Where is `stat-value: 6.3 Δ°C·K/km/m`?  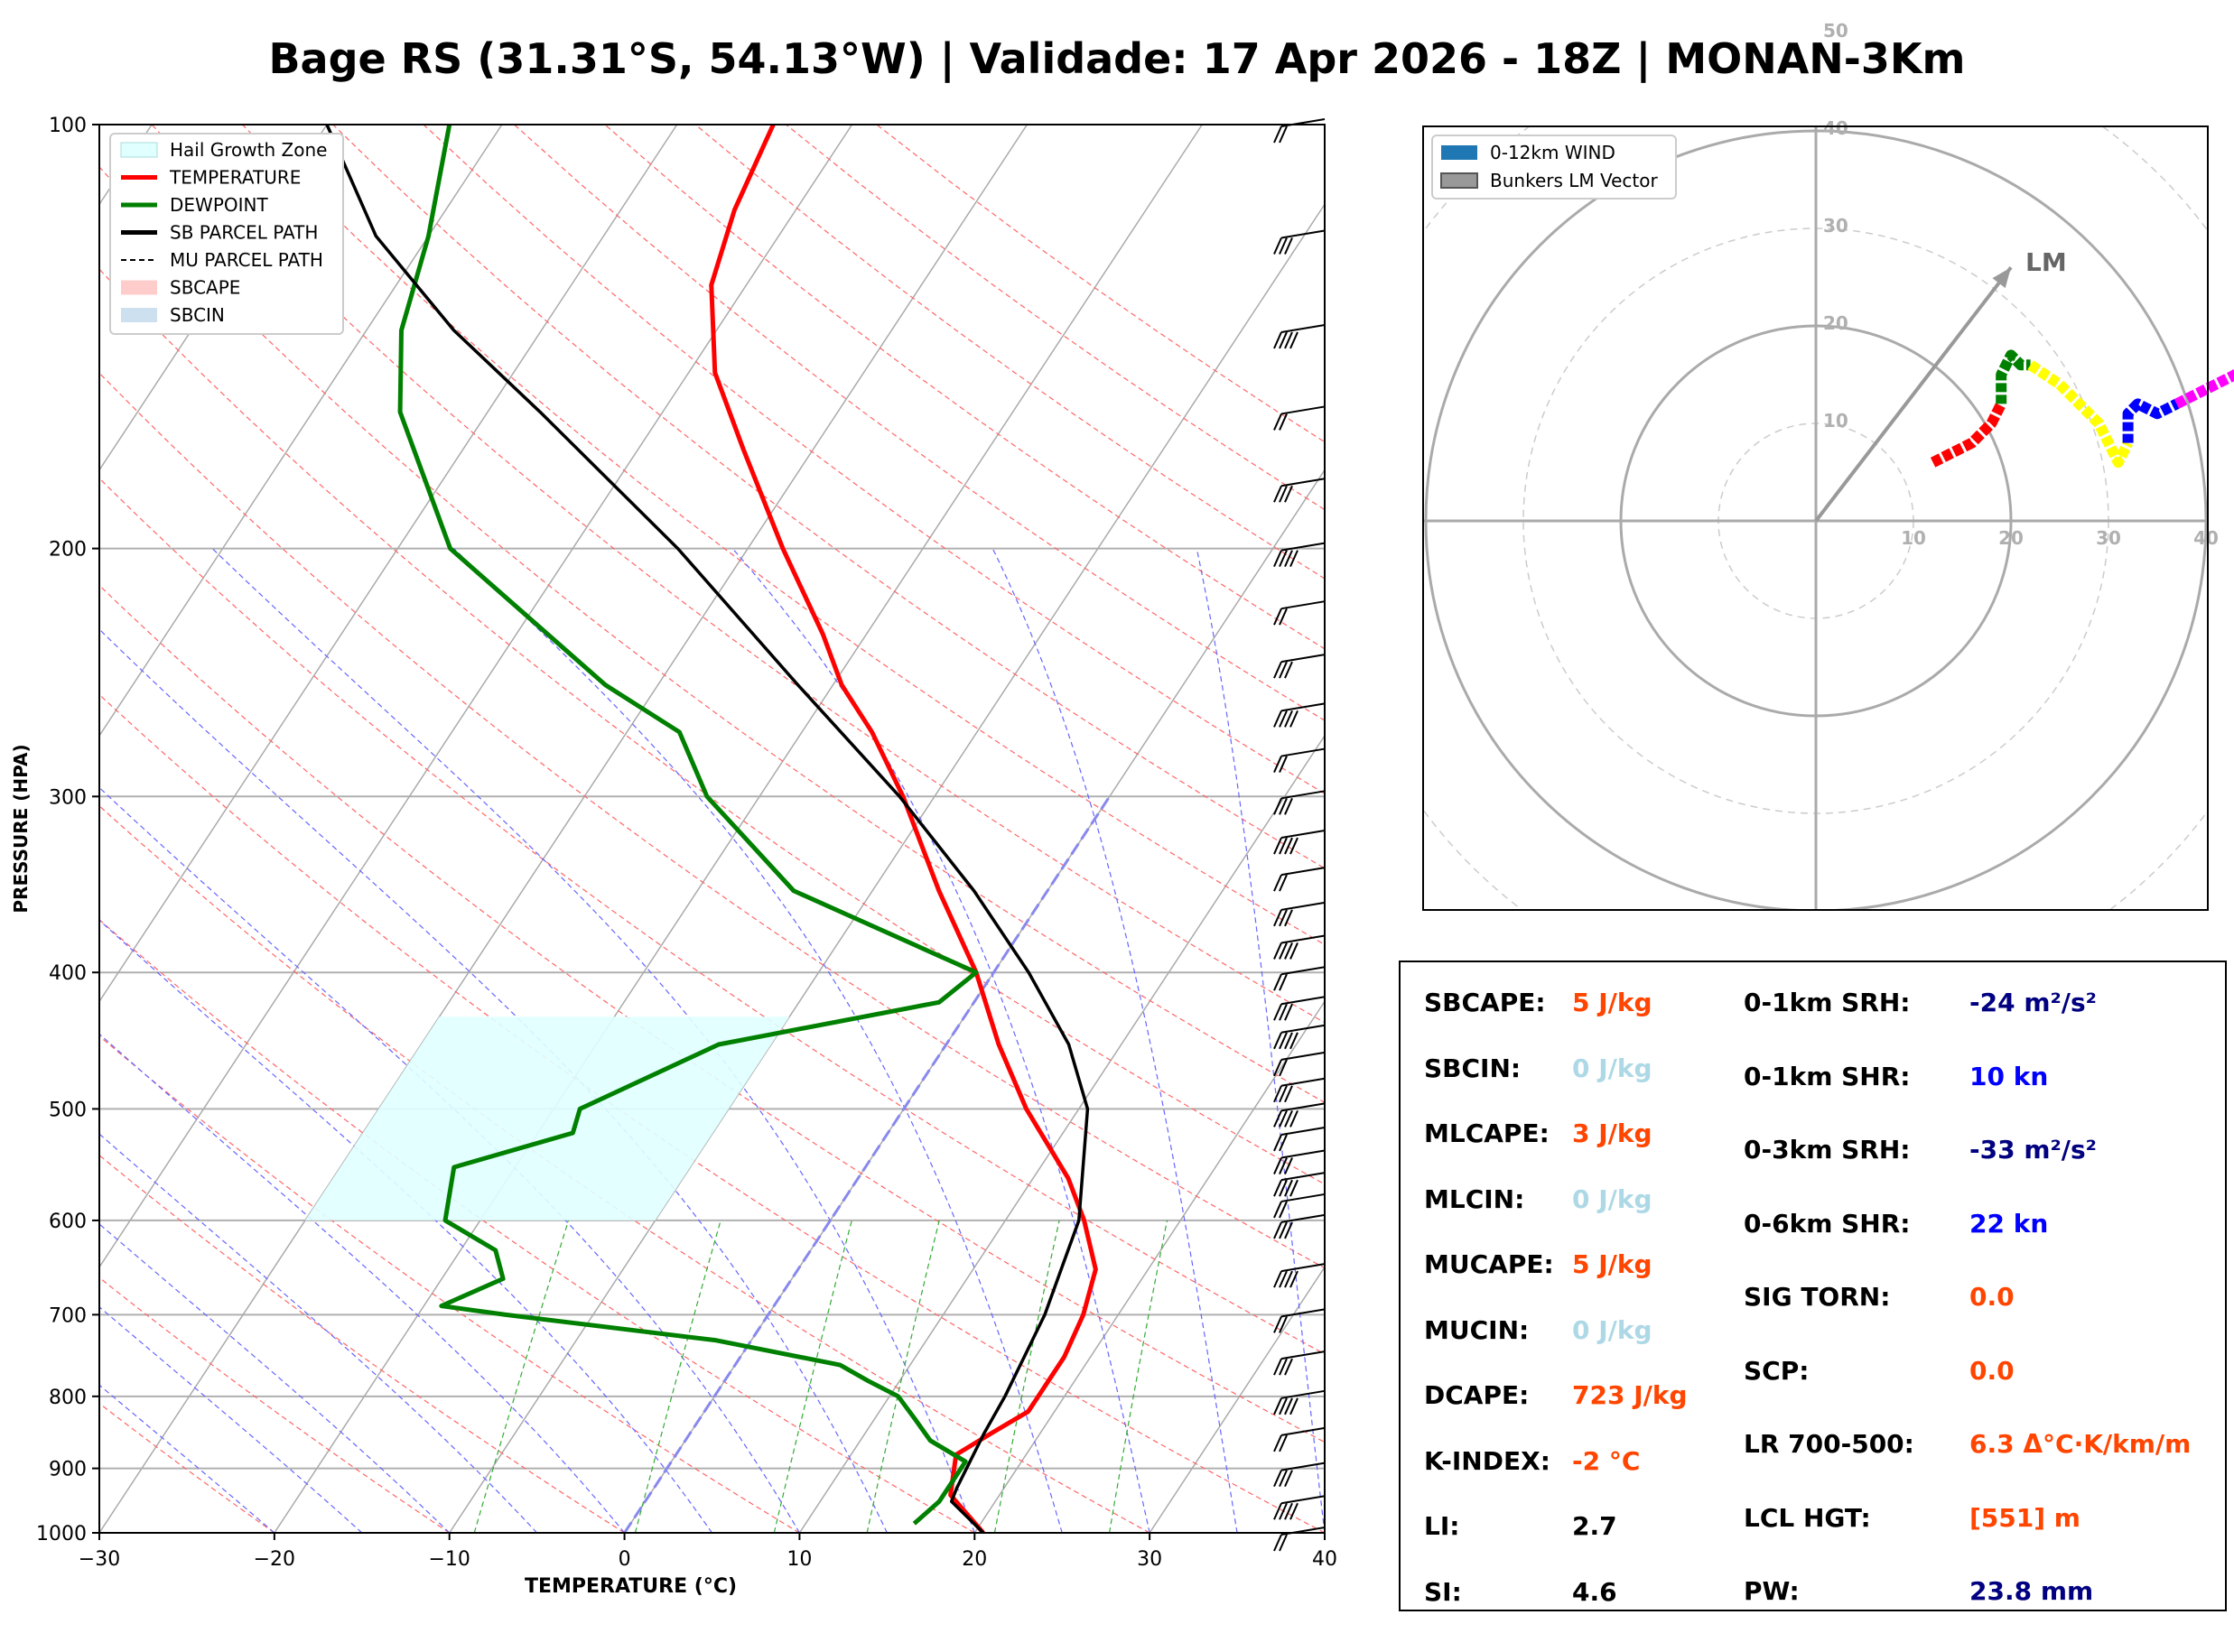 stat-value: 6.3 Δ°C·K/km/m is located at coordinates (2080, 1444).